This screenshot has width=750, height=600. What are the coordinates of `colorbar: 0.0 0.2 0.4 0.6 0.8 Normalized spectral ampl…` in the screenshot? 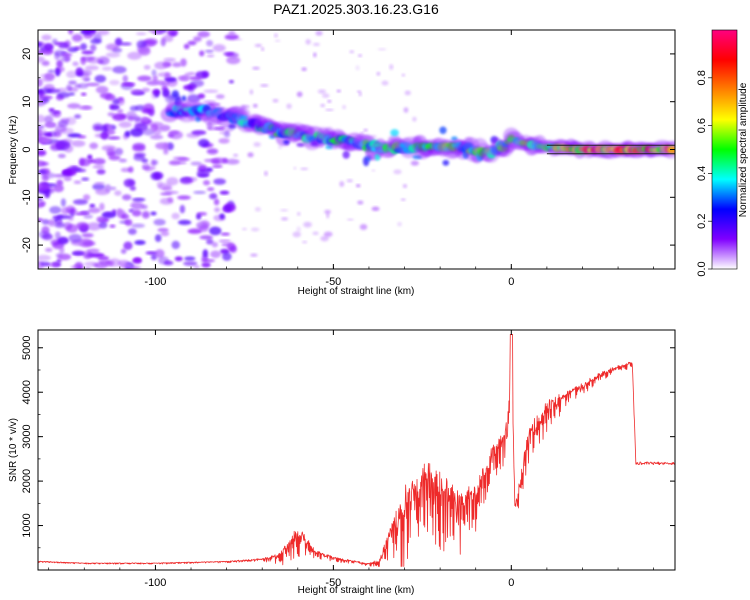 It's located at (722, 153).